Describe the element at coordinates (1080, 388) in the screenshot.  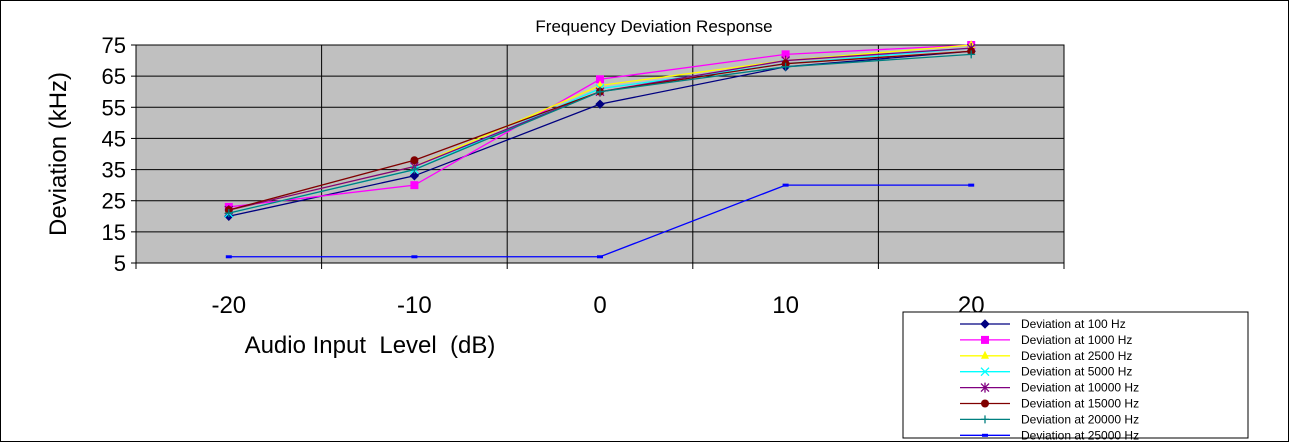
I see `legend-label: Deviation at 10000 Hz` at that location.